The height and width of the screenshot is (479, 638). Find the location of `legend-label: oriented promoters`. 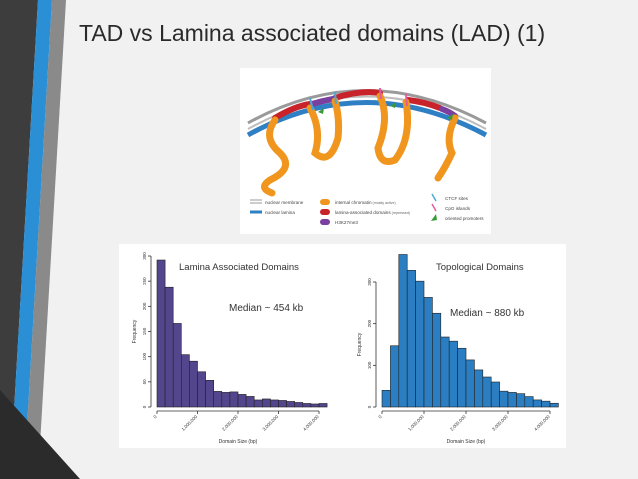

legend-label: oriented promoters is located at coordinates (464, 218).